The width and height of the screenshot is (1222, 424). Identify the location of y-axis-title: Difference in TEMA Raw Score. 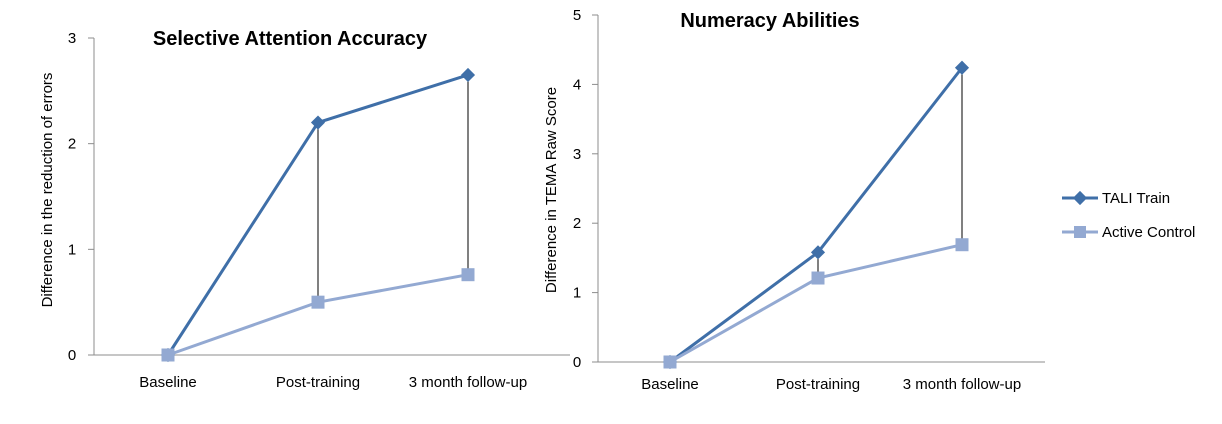
(551, 190).